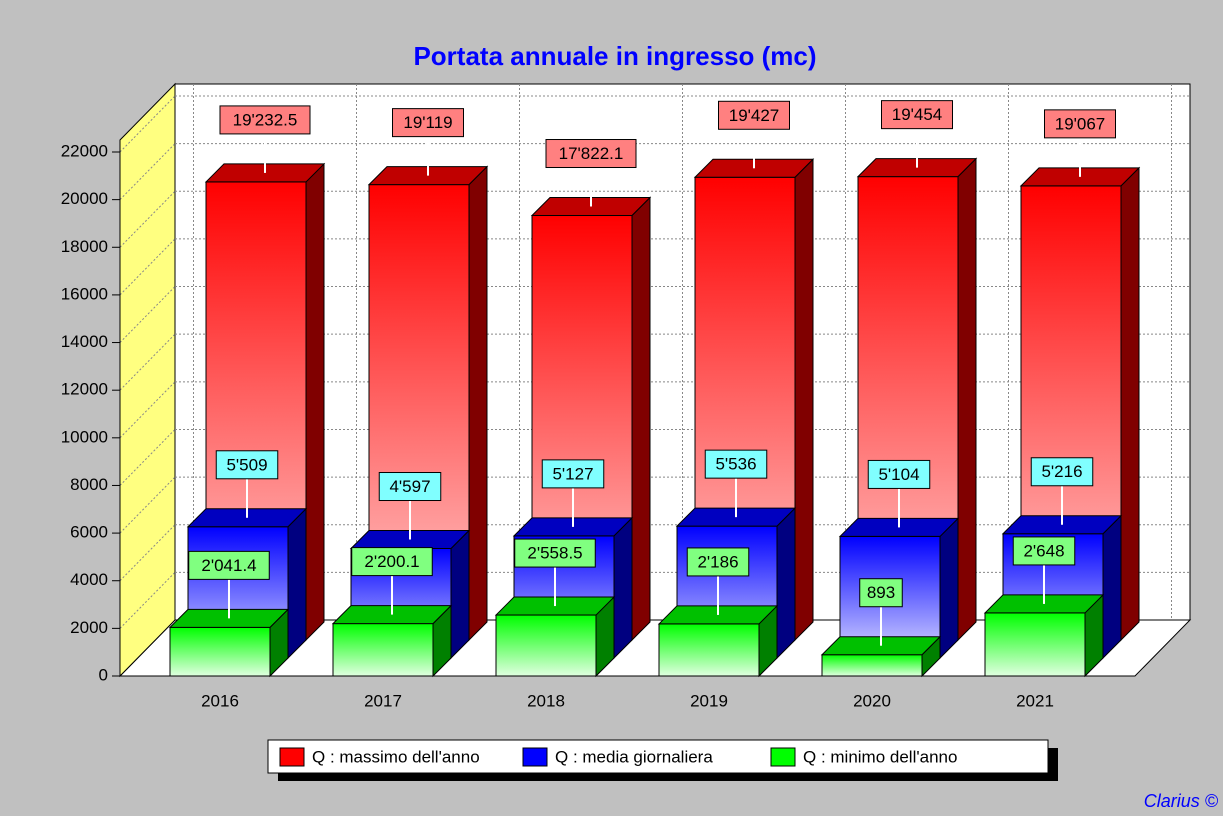 The height and width of the screenshot is (816, 1223). What do you see at coordinates (880, 756) in the screenshot?
I see `legend-label: Q : minimo dell'anno` at bounding box center [880, 756].